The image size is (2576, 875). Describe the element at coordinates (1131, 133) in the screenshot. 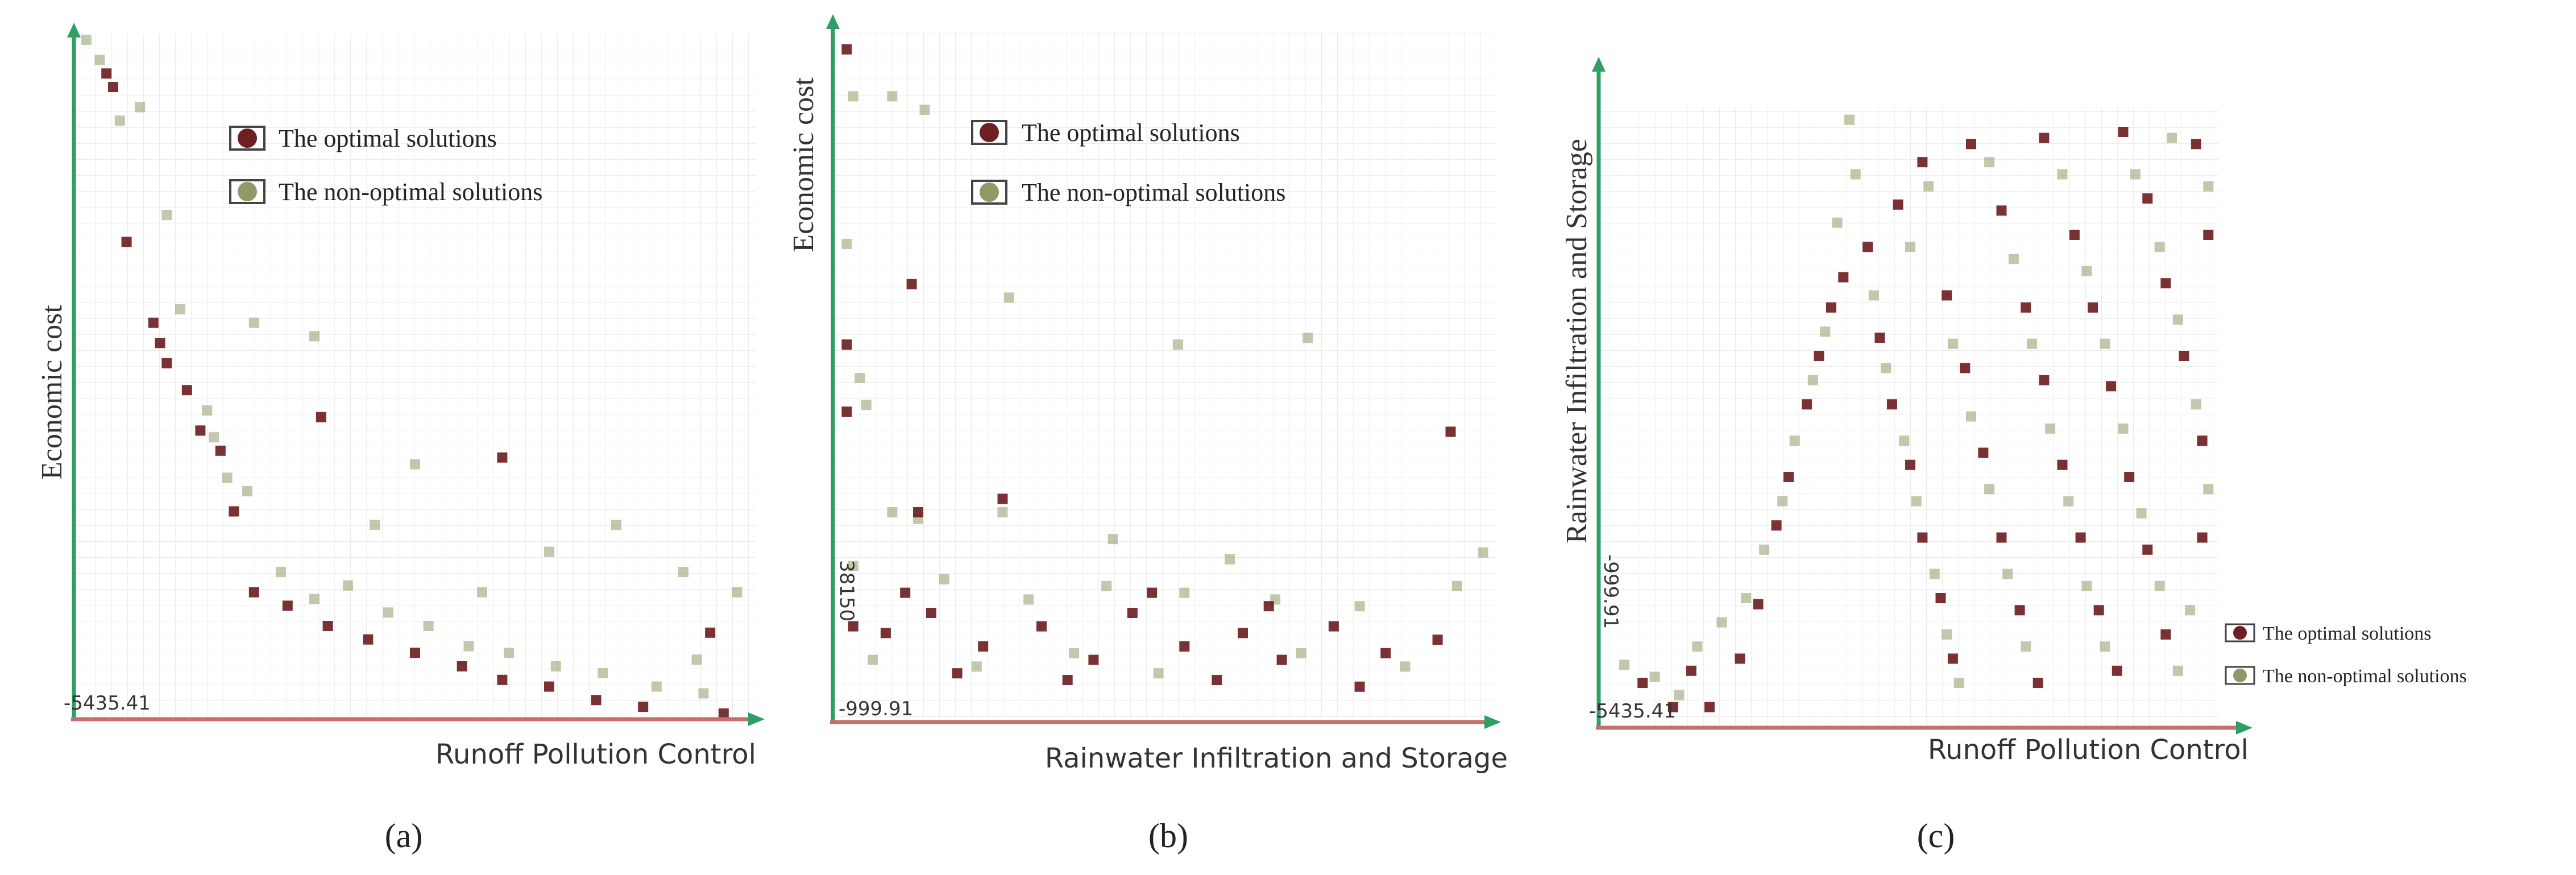

I see `legend-label-optimal-b: The optimal solutions` at that location.